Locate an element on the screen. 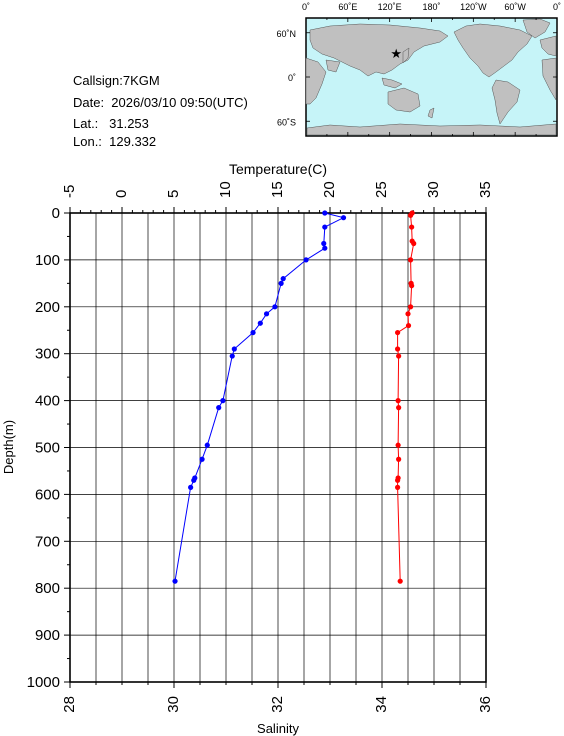  japan-shape is located at coordinates (406, 55).